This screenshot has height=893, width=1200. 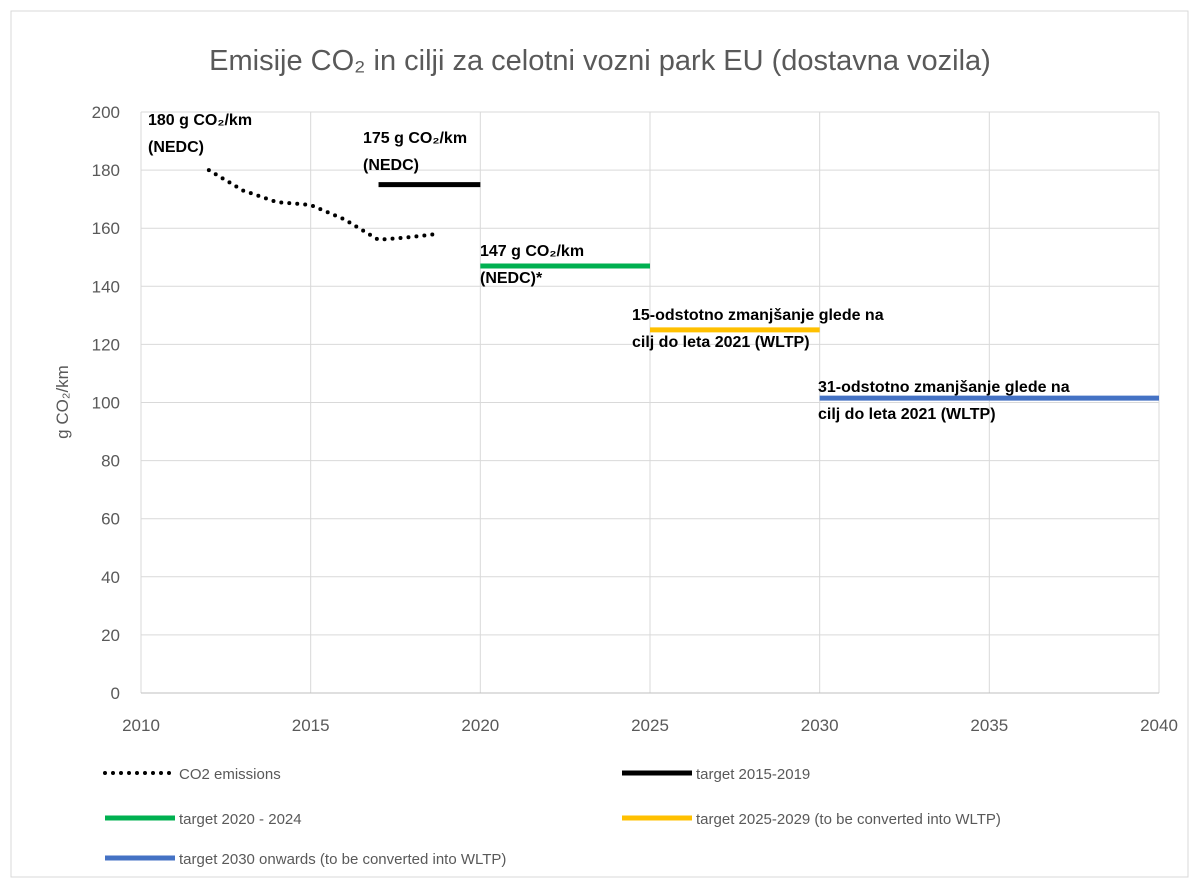 I want to click on annotation: 15-odstotno zmanjšanje glede na, so click(x=758, y=315).